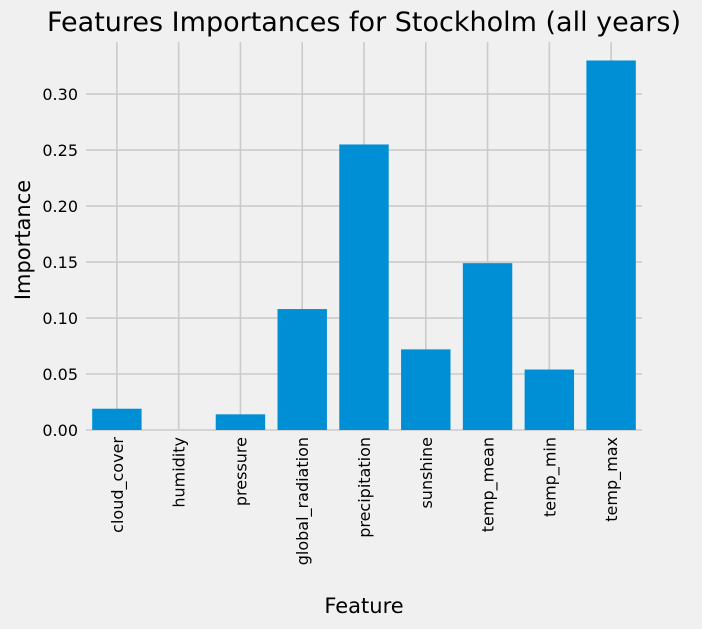  What do you see at coordinates (487, 346) in the screenshot?
I see `bar-temp-mean` at bounding box center [487, 346].